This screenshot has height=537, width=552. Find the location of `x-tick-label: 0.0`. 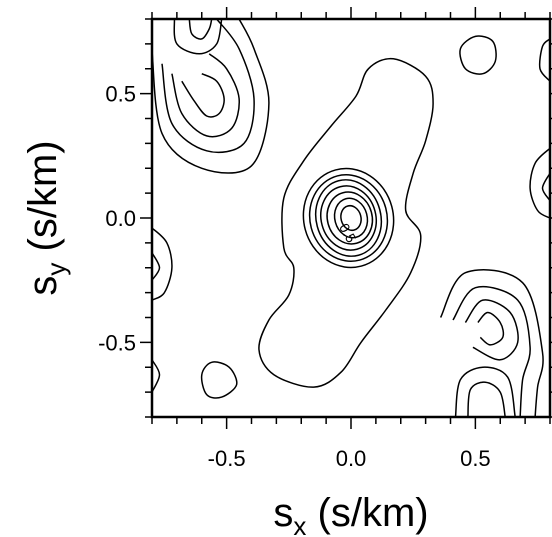

x-tick-label: 0.0 is located at coordinates (351, 458).